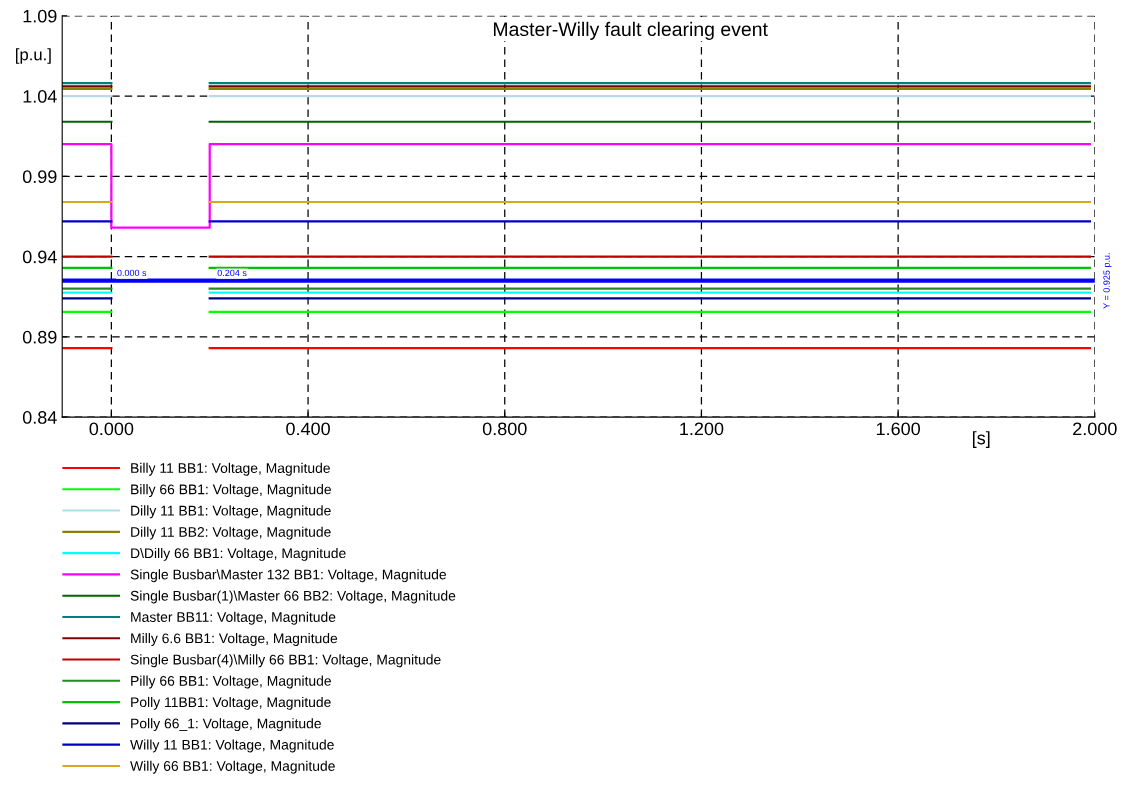  What do you see at coordinates (231, 533) in the screenshot?
I see `legend-label: Dilly 11 BB2: Voltage, Magnitude` at bounding box center [231, 533].